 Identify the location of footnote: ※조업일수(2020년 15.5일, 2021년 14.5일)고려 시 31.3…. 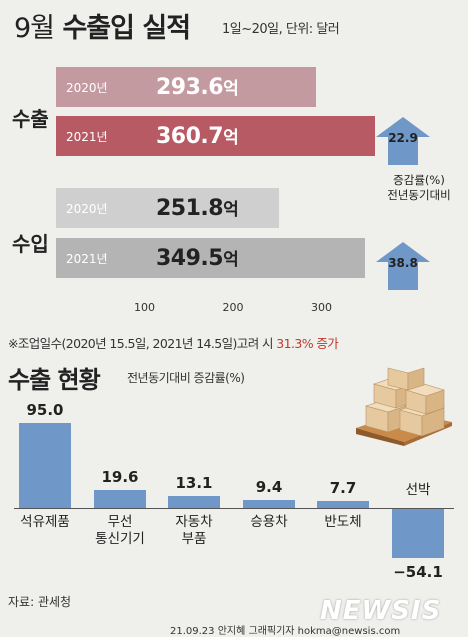
(173, 342).